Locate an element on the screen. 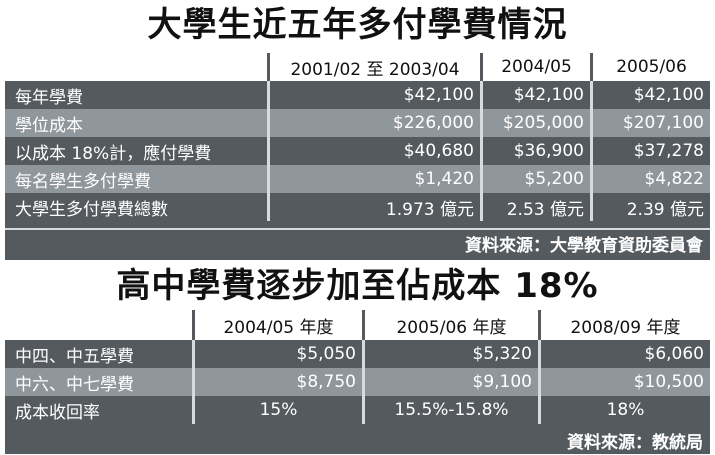  cell: $226,000 is located at coordinates (373, 123).